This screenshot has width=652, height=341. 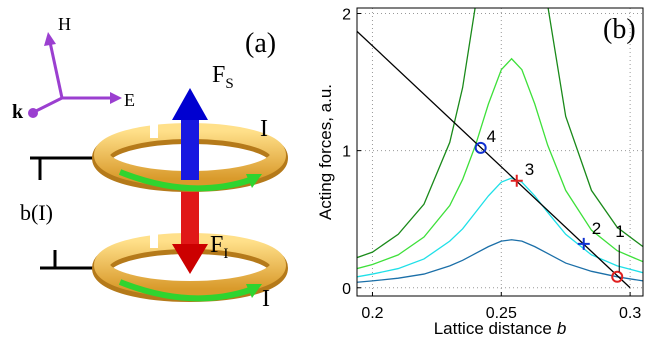 I want to click on x-axis-label: Lattice distance b, so click(x=500, y=328).